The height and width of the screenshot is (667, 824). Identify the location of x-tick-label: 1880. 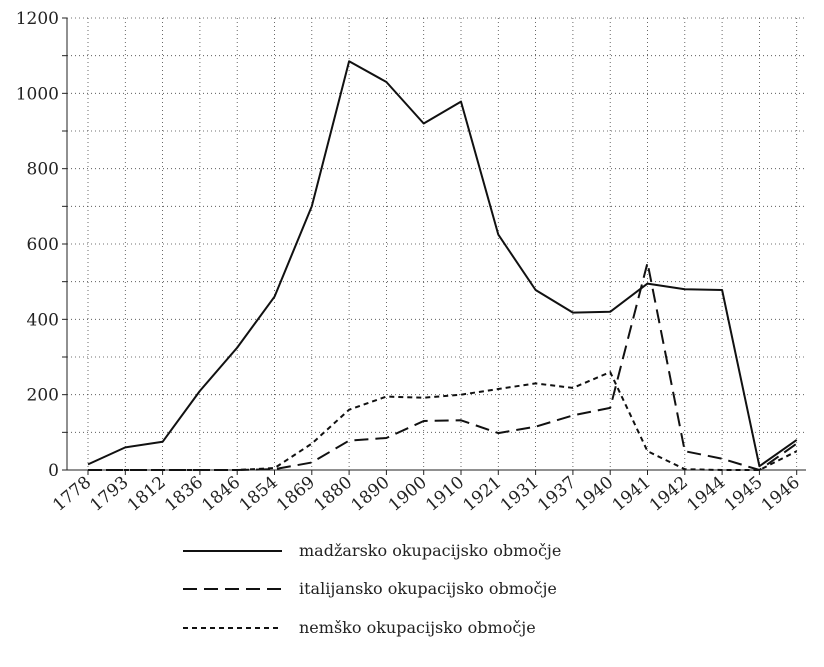
(333, 494).